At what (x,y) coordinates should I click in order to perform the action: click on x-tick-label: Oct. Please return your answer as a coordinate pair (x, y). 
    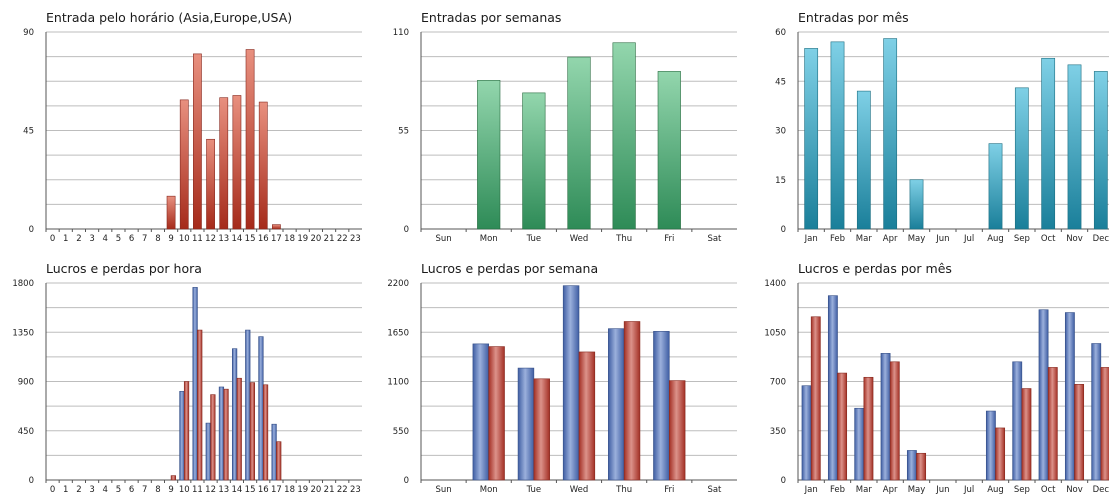
    Looking at the image, I should click on (1048, 239).